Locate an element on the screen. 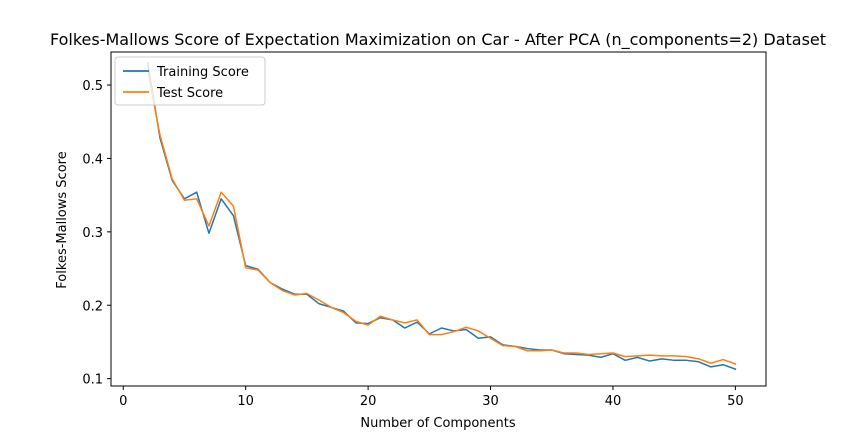 The image size is (850, 434). legend-label-test-score: Test Score is located at coordinates (189, 93).